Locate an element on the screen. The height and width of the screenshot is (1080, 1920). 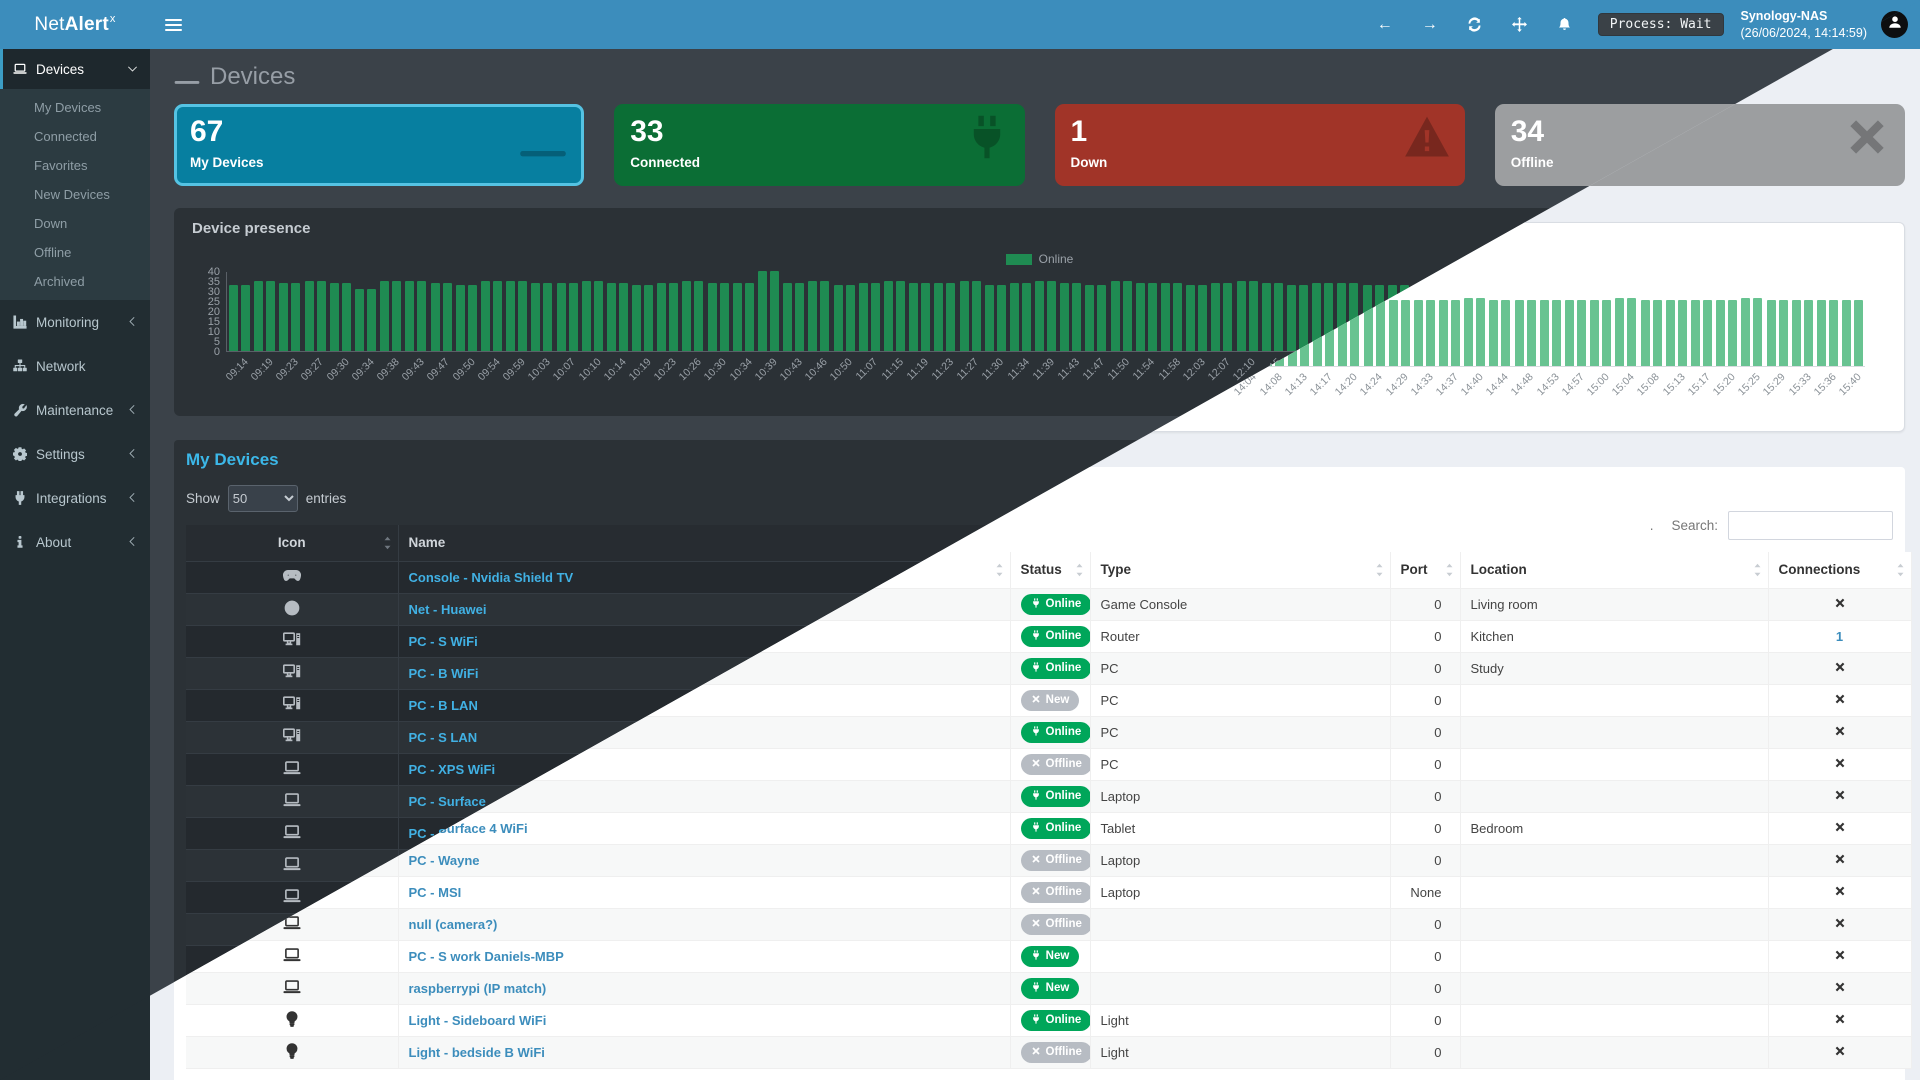
sync-icon is located at coordinates (1475, 25).